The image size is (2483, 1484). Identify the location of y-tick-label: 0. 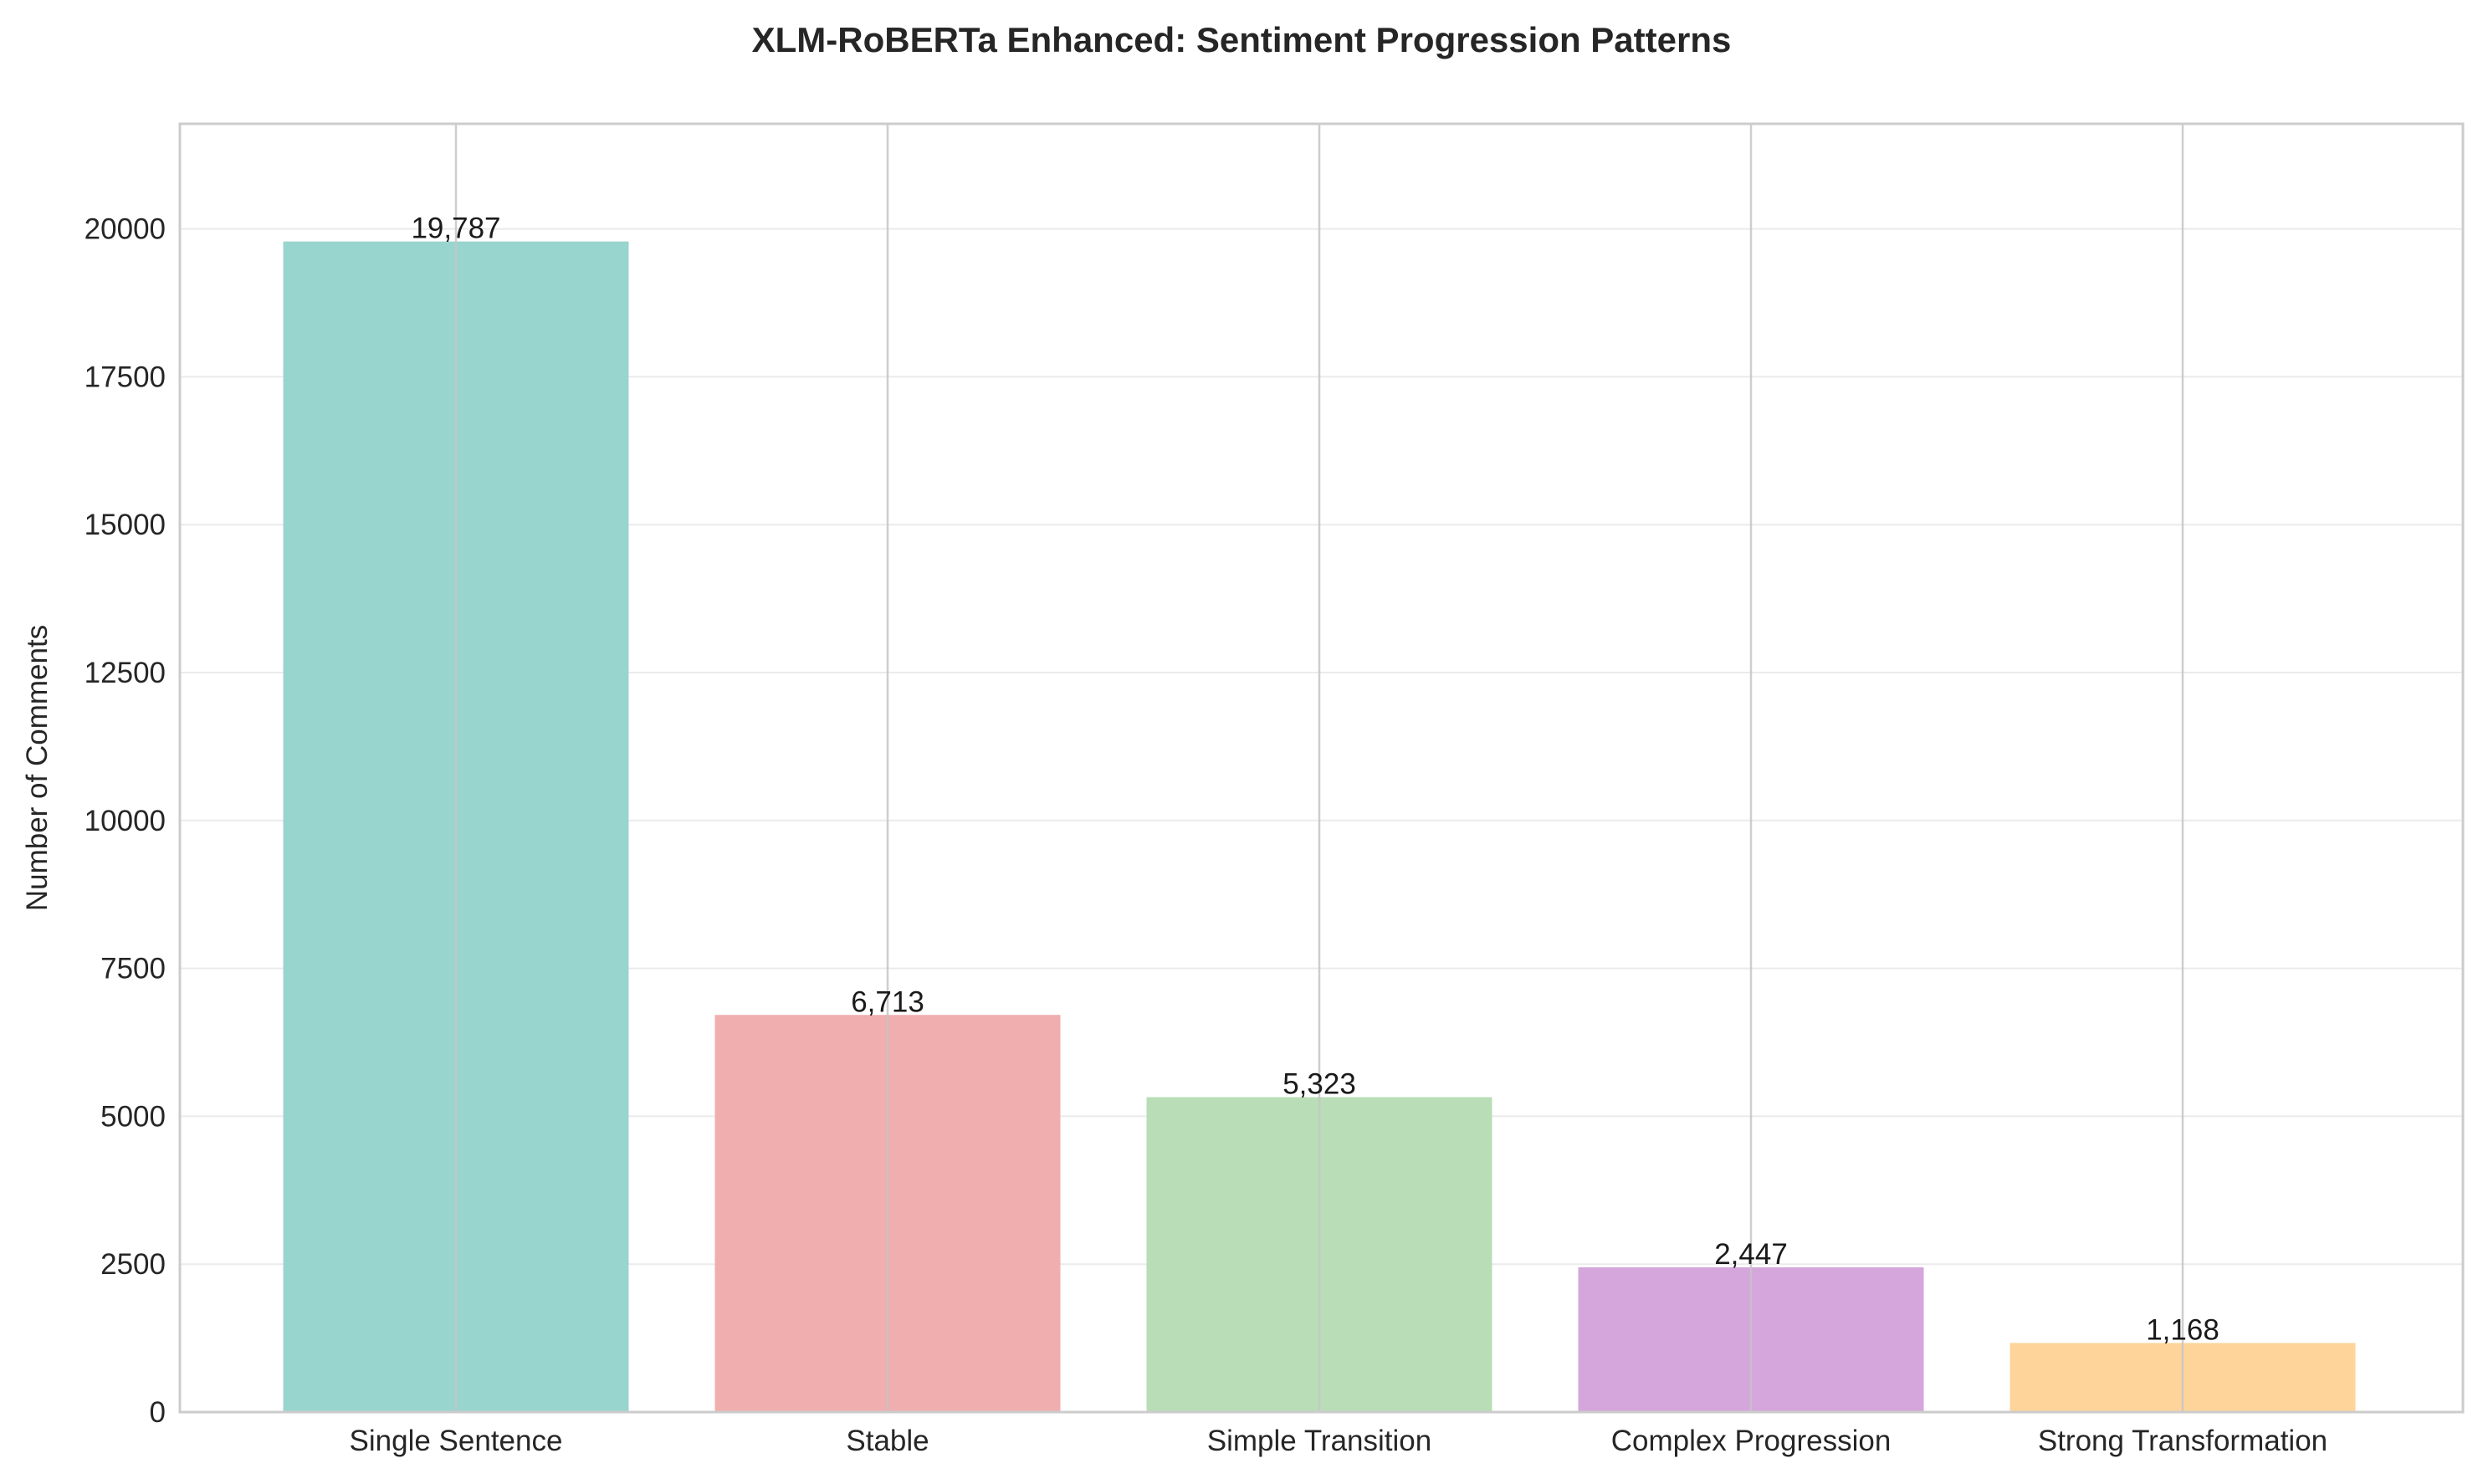
(158, 1412).